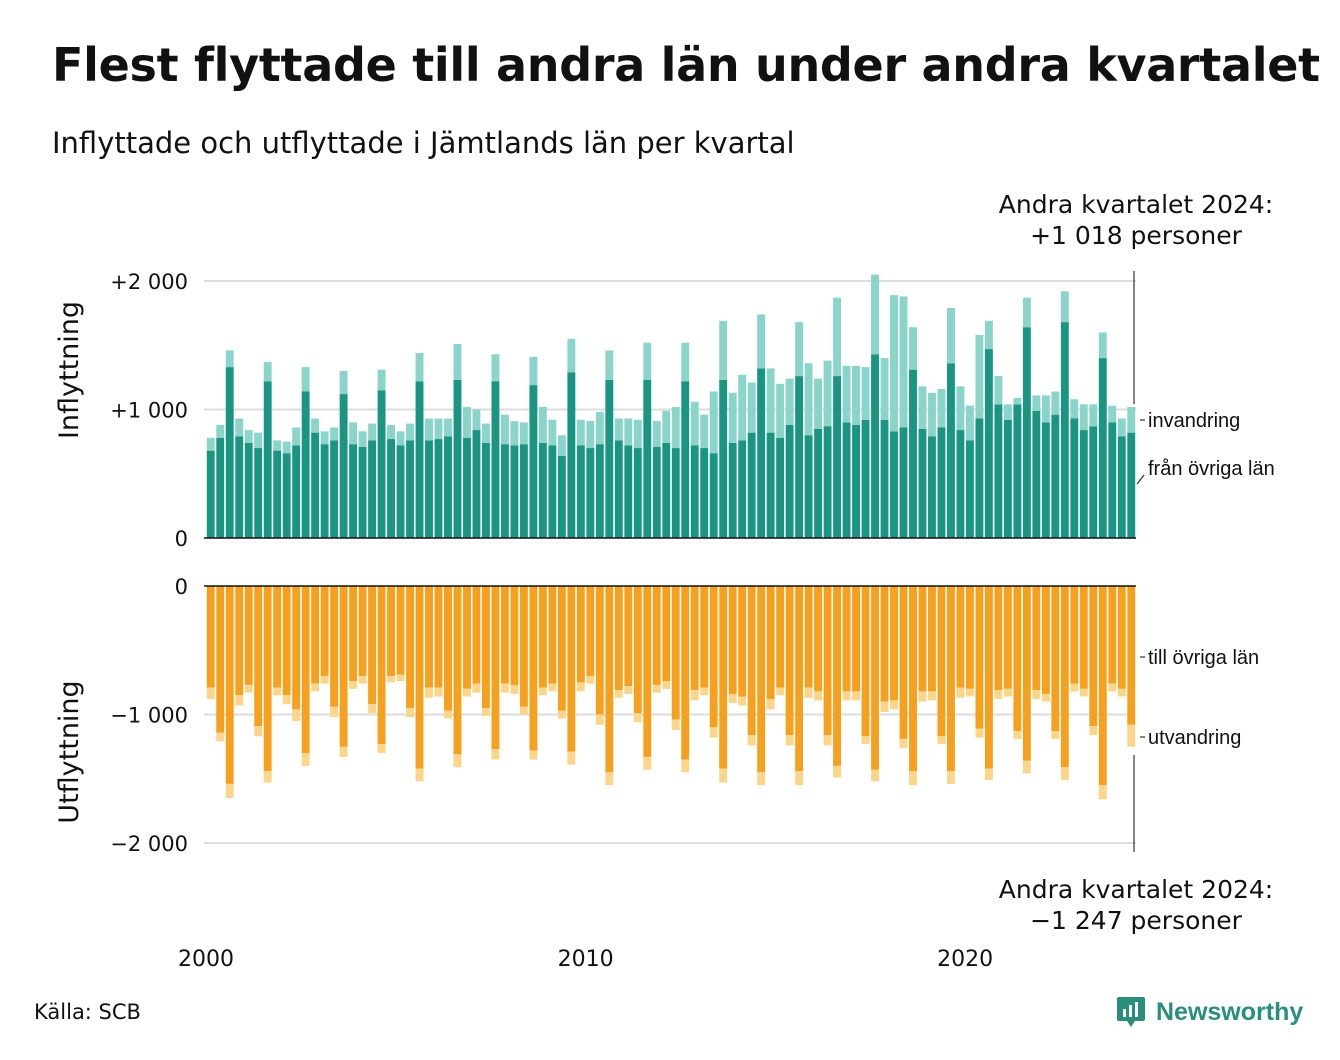 The height and width of the screenshot is (1060, 1340). Describe the element at coordinates (206, 959) in the screenshot. I see `x-tick-label: 2000` at that location.